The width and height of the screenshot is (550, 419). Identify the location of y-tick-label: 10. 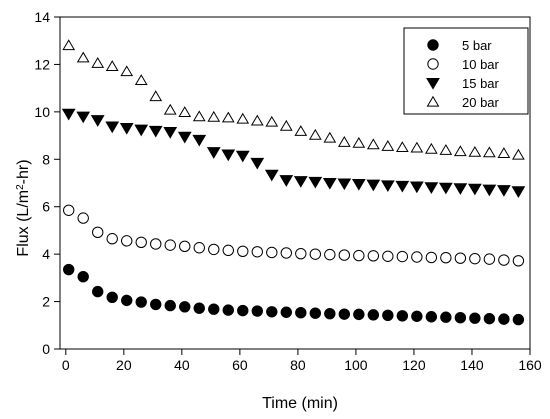
(42, 112).